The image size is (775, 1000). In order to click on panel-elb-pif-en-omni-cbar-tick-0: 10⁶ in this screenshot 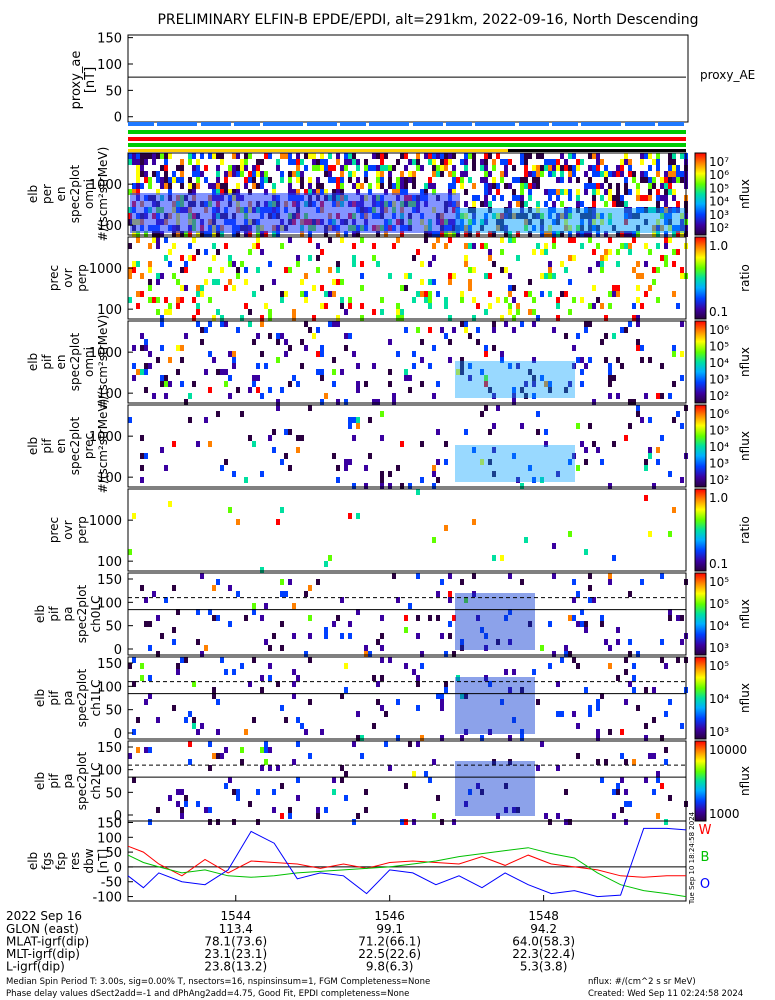, I will do `click(719, 330)`.